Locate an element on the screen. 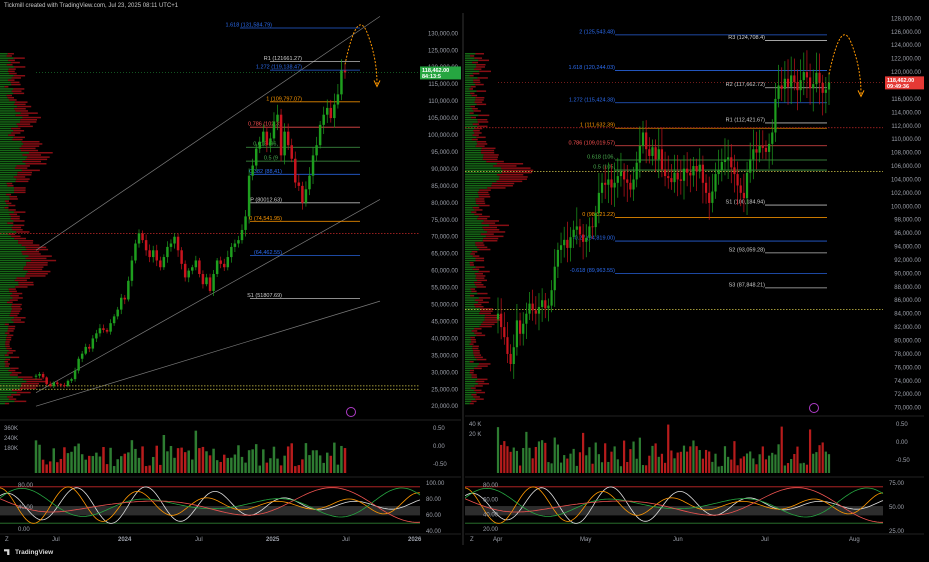  level-label: R2 (117,662.72) is located at coordinates (746, 85).